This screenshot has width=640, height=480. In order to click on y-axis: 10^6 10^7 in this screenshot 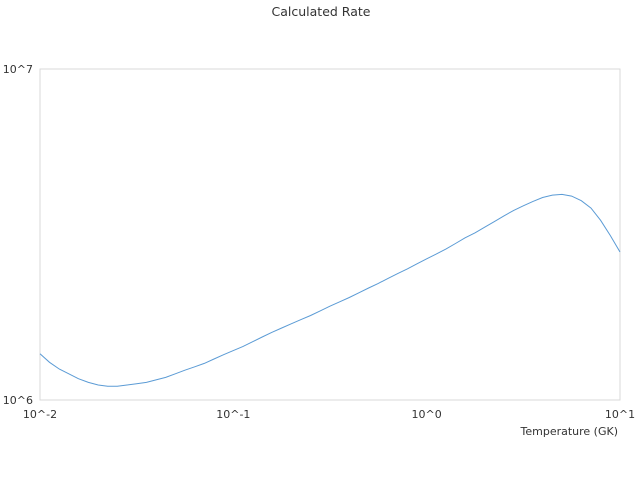, I will do `click(18, 235)`.